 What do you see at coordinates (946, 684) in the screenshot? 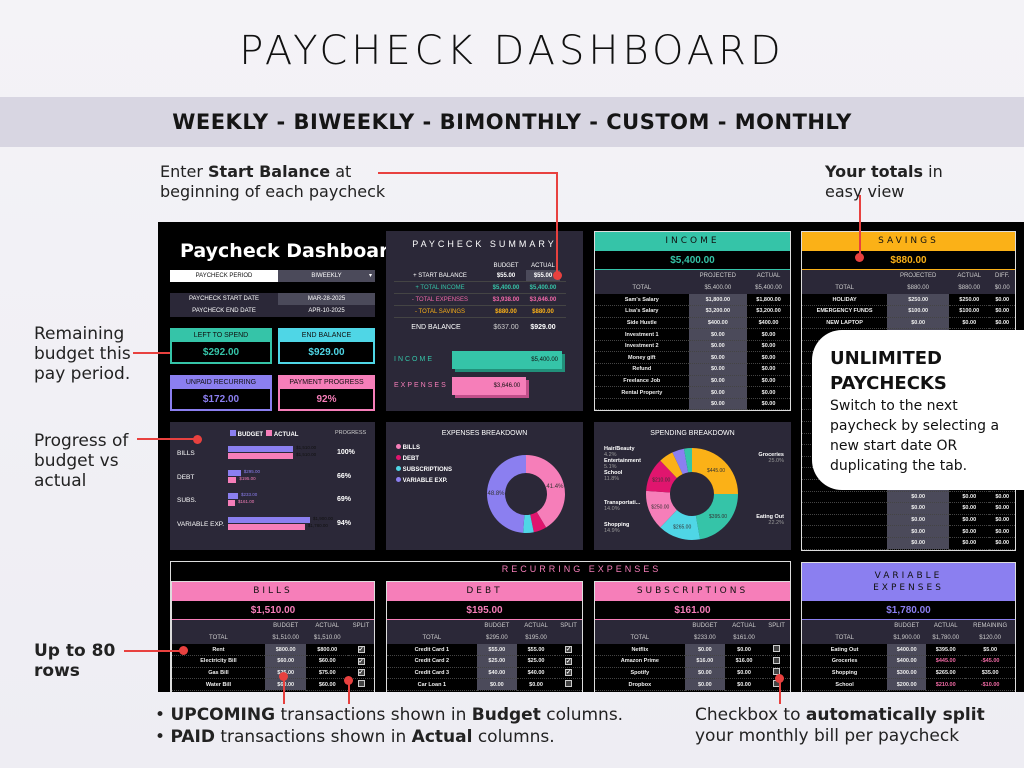
I see `cell: $210.00` at bounding box center [946, 684].